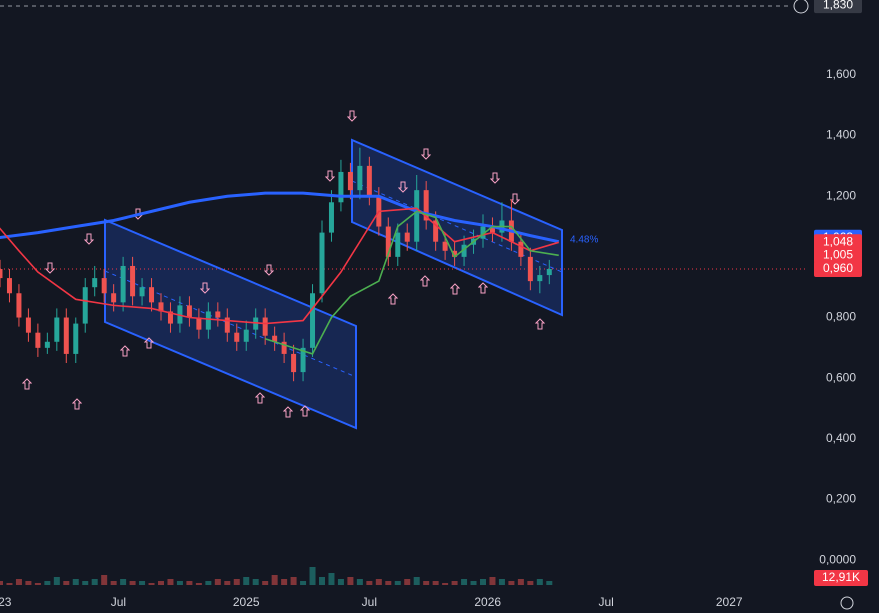 Image resolution: width=879 pixels, height=613 pixels. I want to click on volume-tag-label: 12,91K, so click(841, 577).